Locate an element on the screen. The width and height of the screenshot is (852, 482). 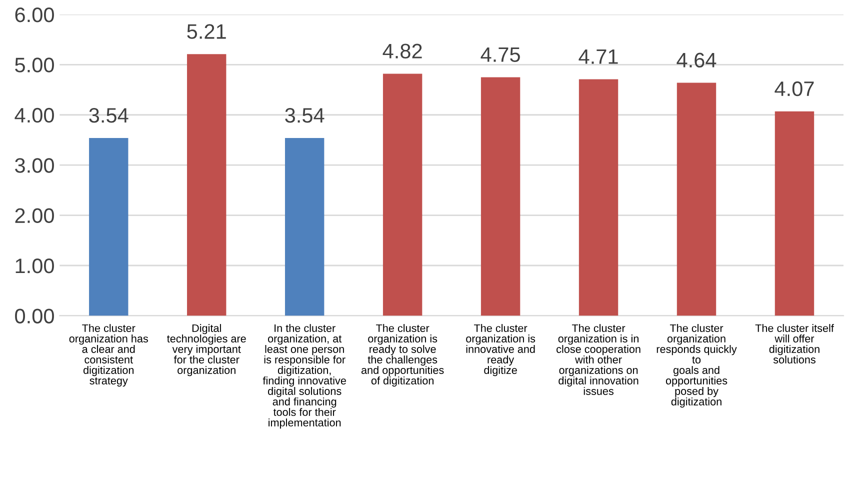
data-label: 4.07 is located at coordinates (794, 88).